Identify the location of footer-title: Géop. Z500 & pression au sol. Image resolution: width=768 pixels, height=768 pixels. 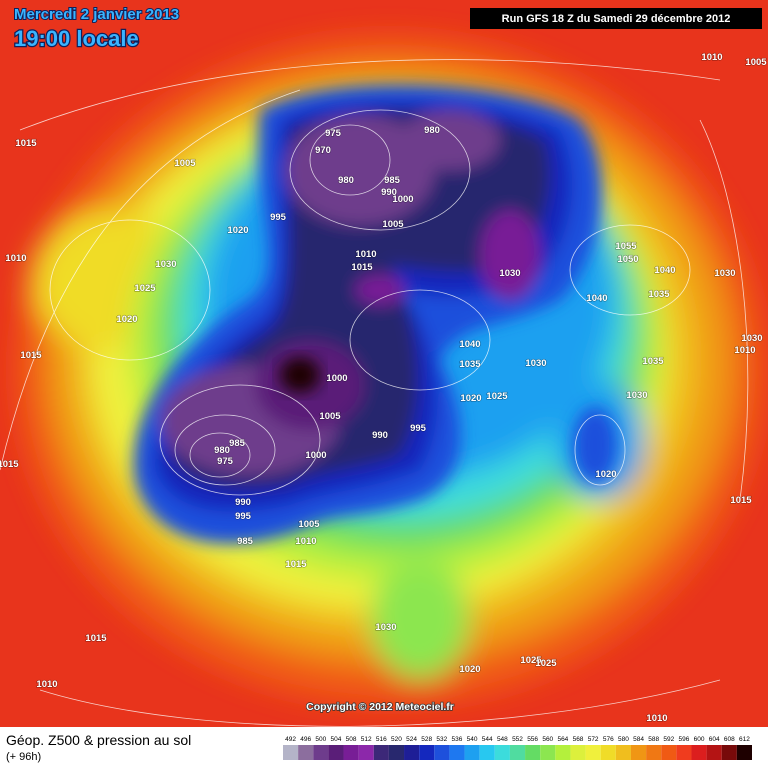
(98, 740).